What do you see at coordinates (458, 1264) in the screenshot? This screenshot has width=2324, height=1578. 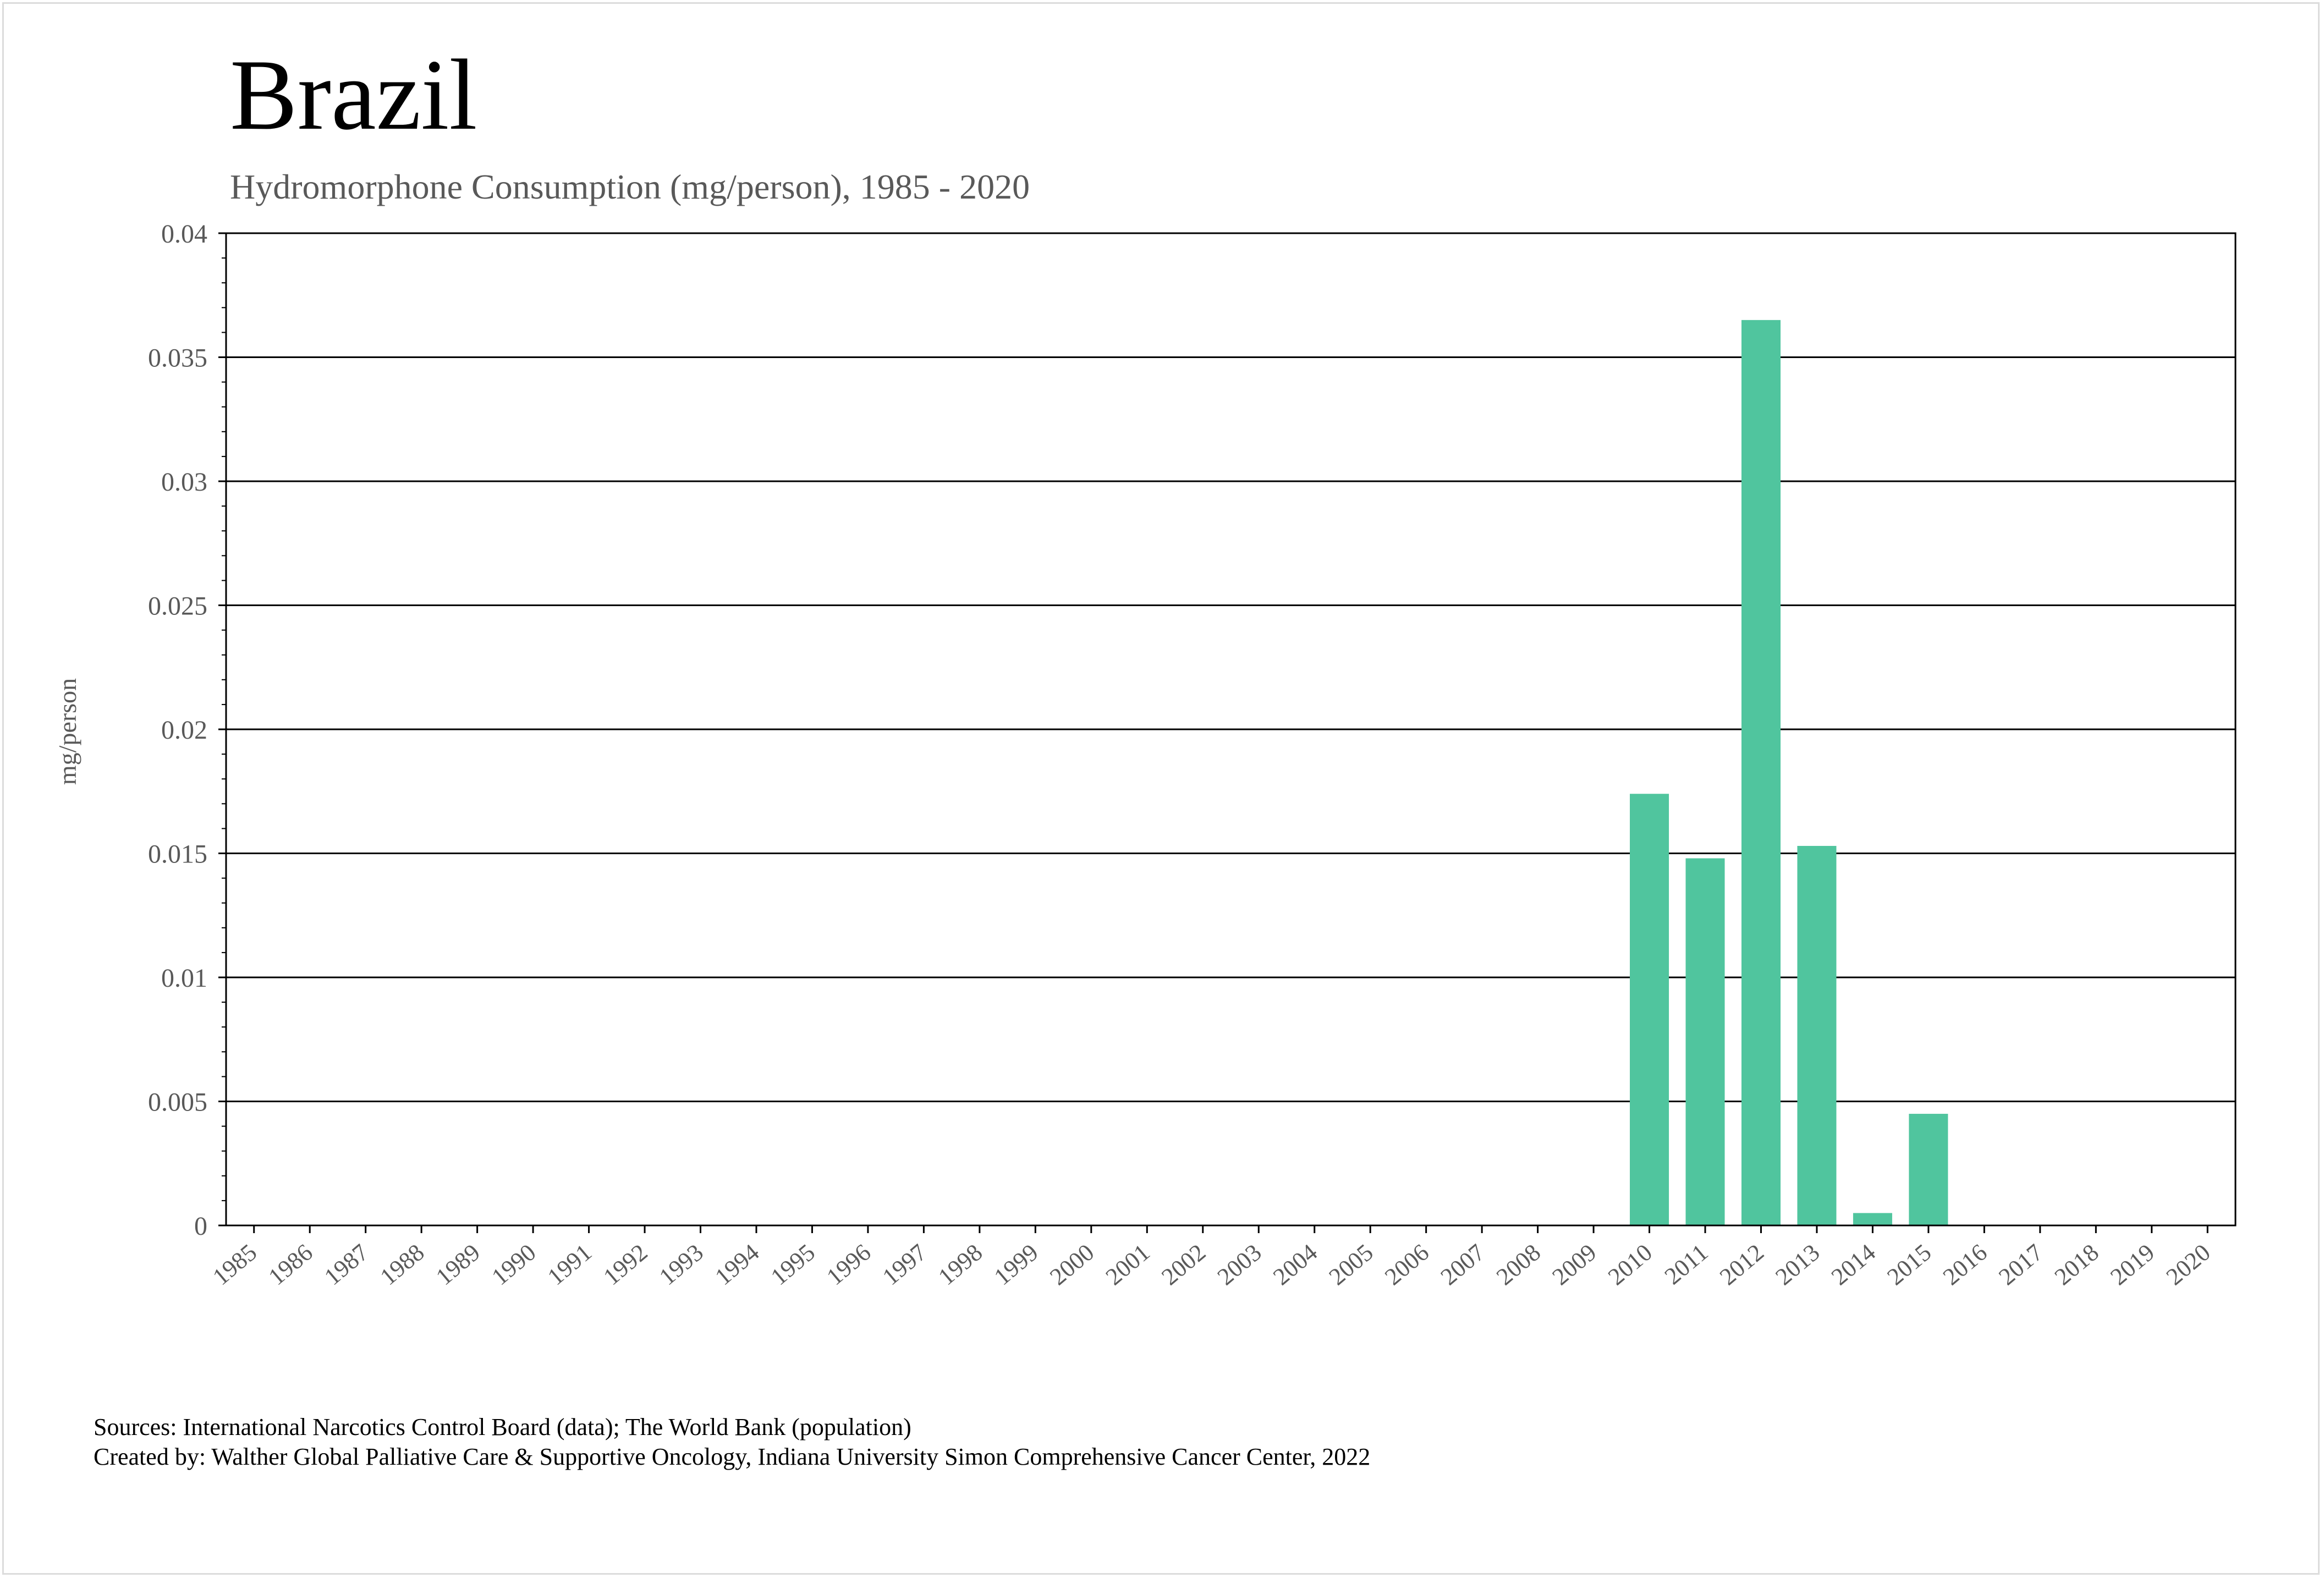 I see `x-tick-label: 1989` at bounding box center [458, 1264].